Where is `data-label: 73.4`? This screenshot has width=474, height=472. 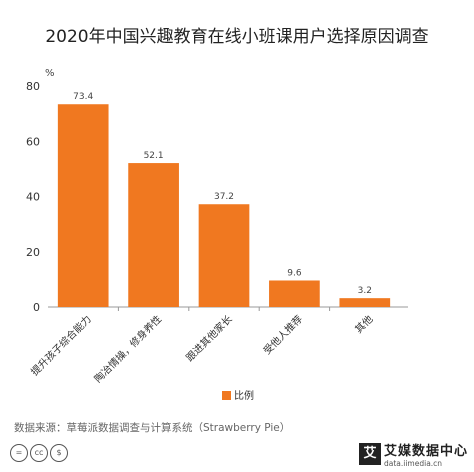 data-label: 73.4 is located at coordinates (83, 97).